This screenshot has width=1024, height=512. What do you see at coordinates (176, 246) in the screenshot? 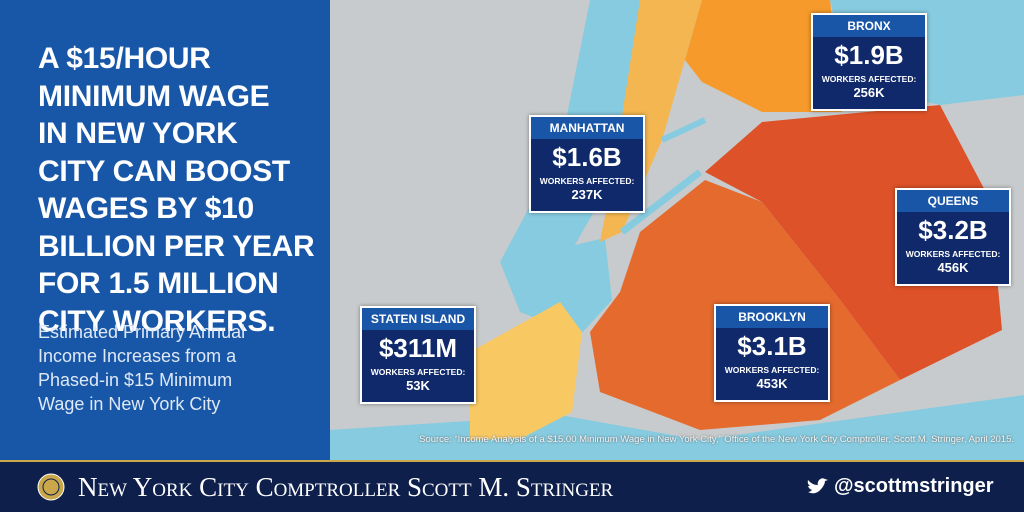
I see `headline-line: BILLION PER YEAR` at bounding box center [176, 246].